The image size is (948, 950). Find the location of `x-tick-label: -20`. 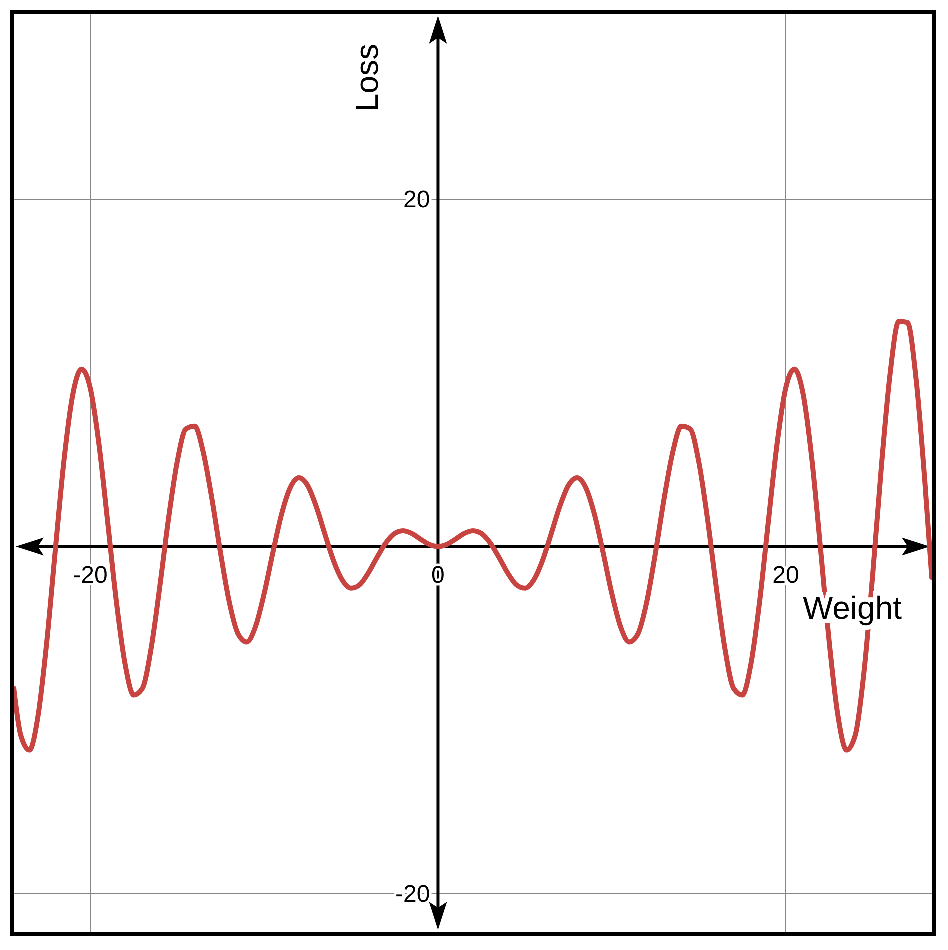

x-tick-label: -20 is located at coordinates (90, 575).